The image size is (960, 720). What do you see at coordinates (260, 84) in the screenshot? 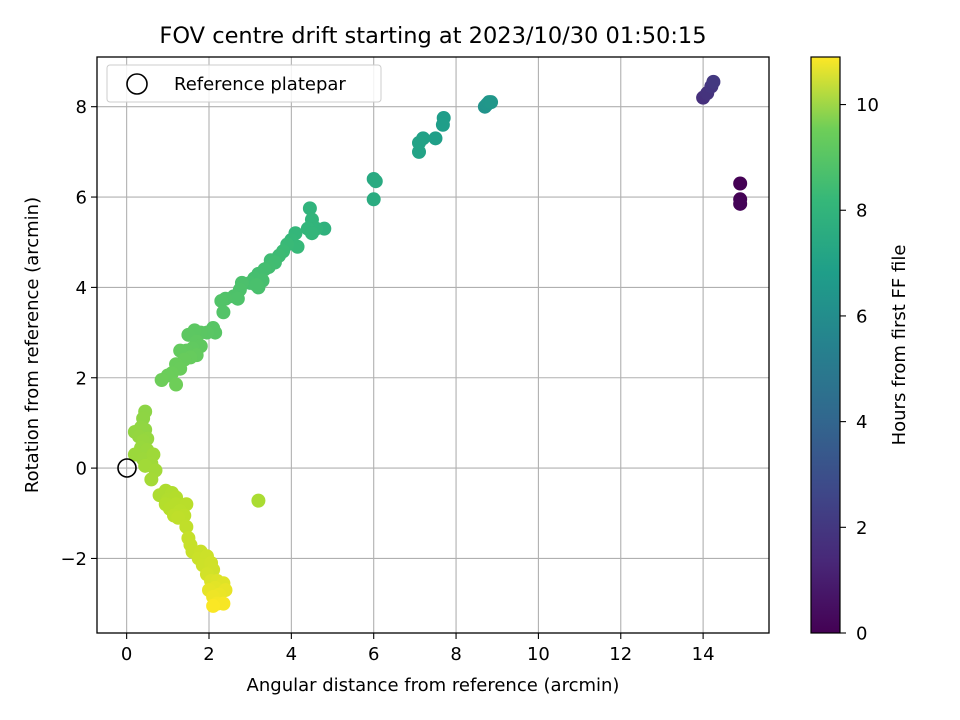
I see `legend-entry: Reference platepar` at bounding box center [260, 84].